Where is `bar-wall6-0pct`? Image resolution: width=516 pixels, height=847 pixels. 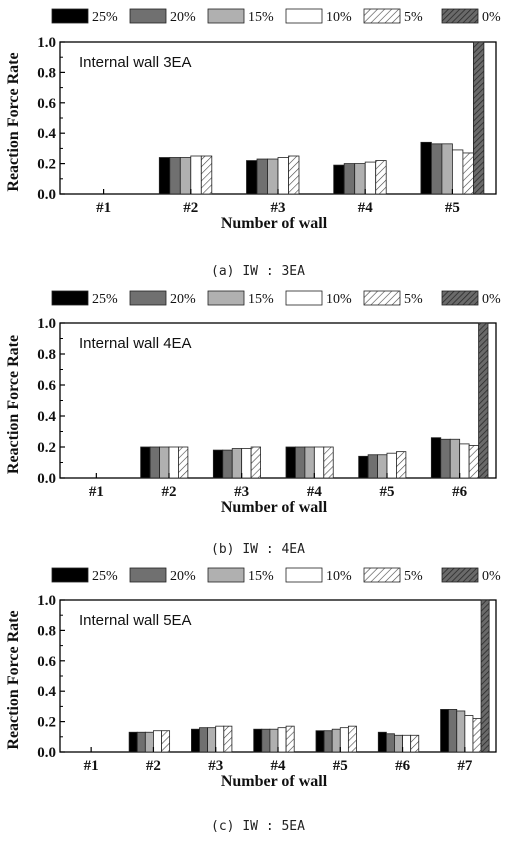
bar-wall6-0pct is located at coordinates (483, 400).